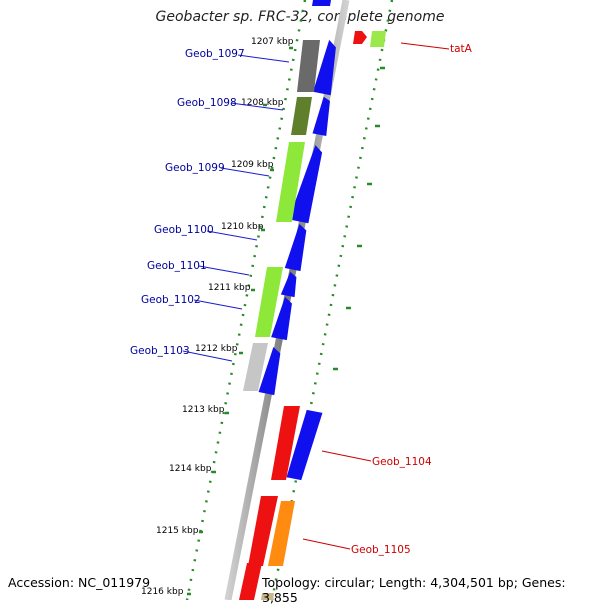  I want to click on gene-label-geob-1105: Geob_1105, so click(381, 550).